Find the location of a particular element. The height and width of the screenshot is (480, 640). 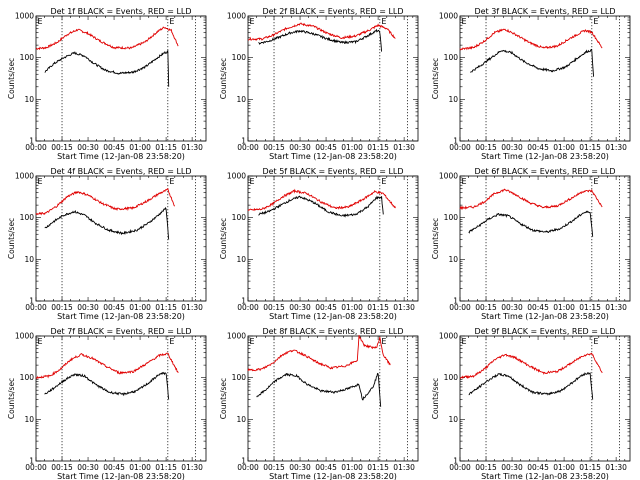

panel-title: Det 9f BLACK = Events, RED = LLD is located at coordinates (544, 331).